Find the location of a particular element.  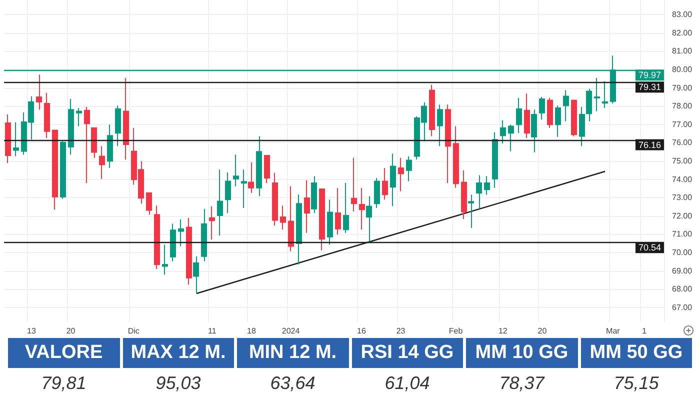

x-tick-label: 16 is located at coordinates (361, 331).